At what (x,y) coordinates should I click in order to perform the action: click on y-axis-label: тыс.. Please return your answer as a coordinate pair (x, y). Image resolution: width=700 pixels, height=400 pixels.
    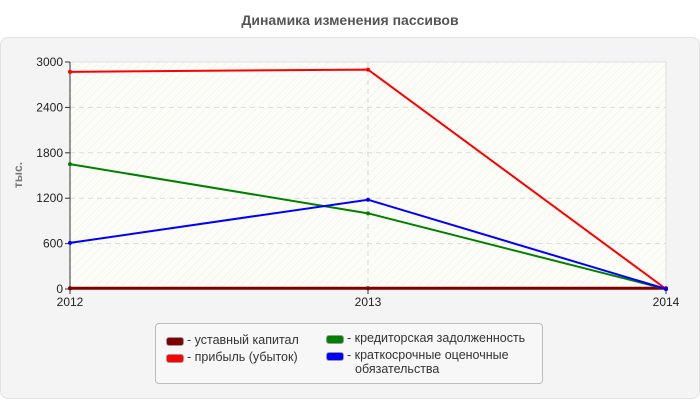
    Looking at the image, I should click on (18, 175).